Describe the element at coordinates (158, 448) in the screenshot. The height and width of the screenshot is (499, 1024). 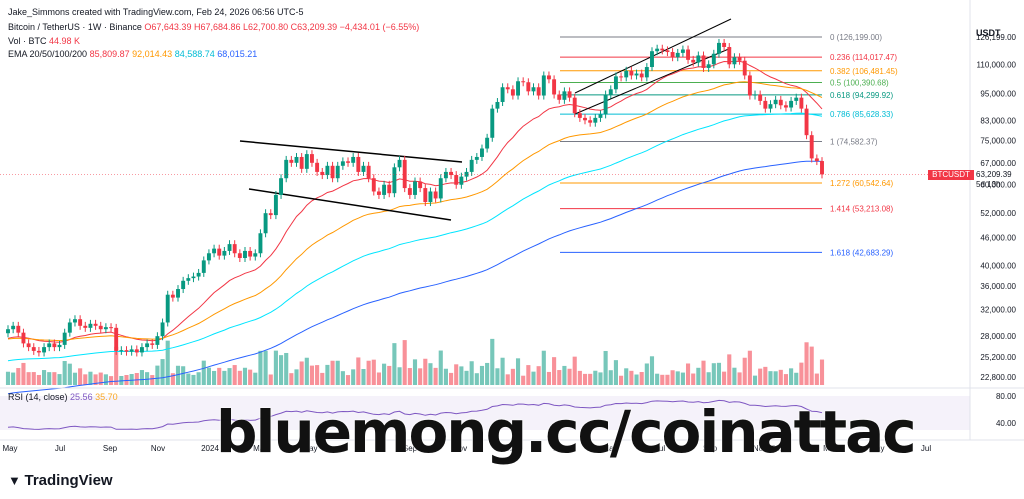
I see `time-tick-label: Nov` at that location.